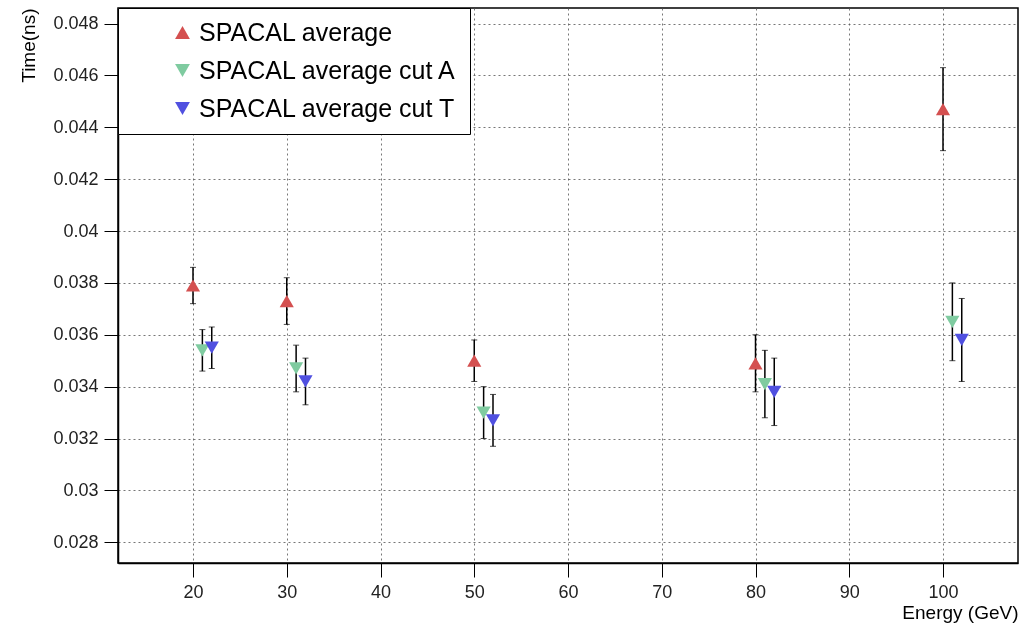  I want to click on x-tick-label: 90, so click(849, 591).